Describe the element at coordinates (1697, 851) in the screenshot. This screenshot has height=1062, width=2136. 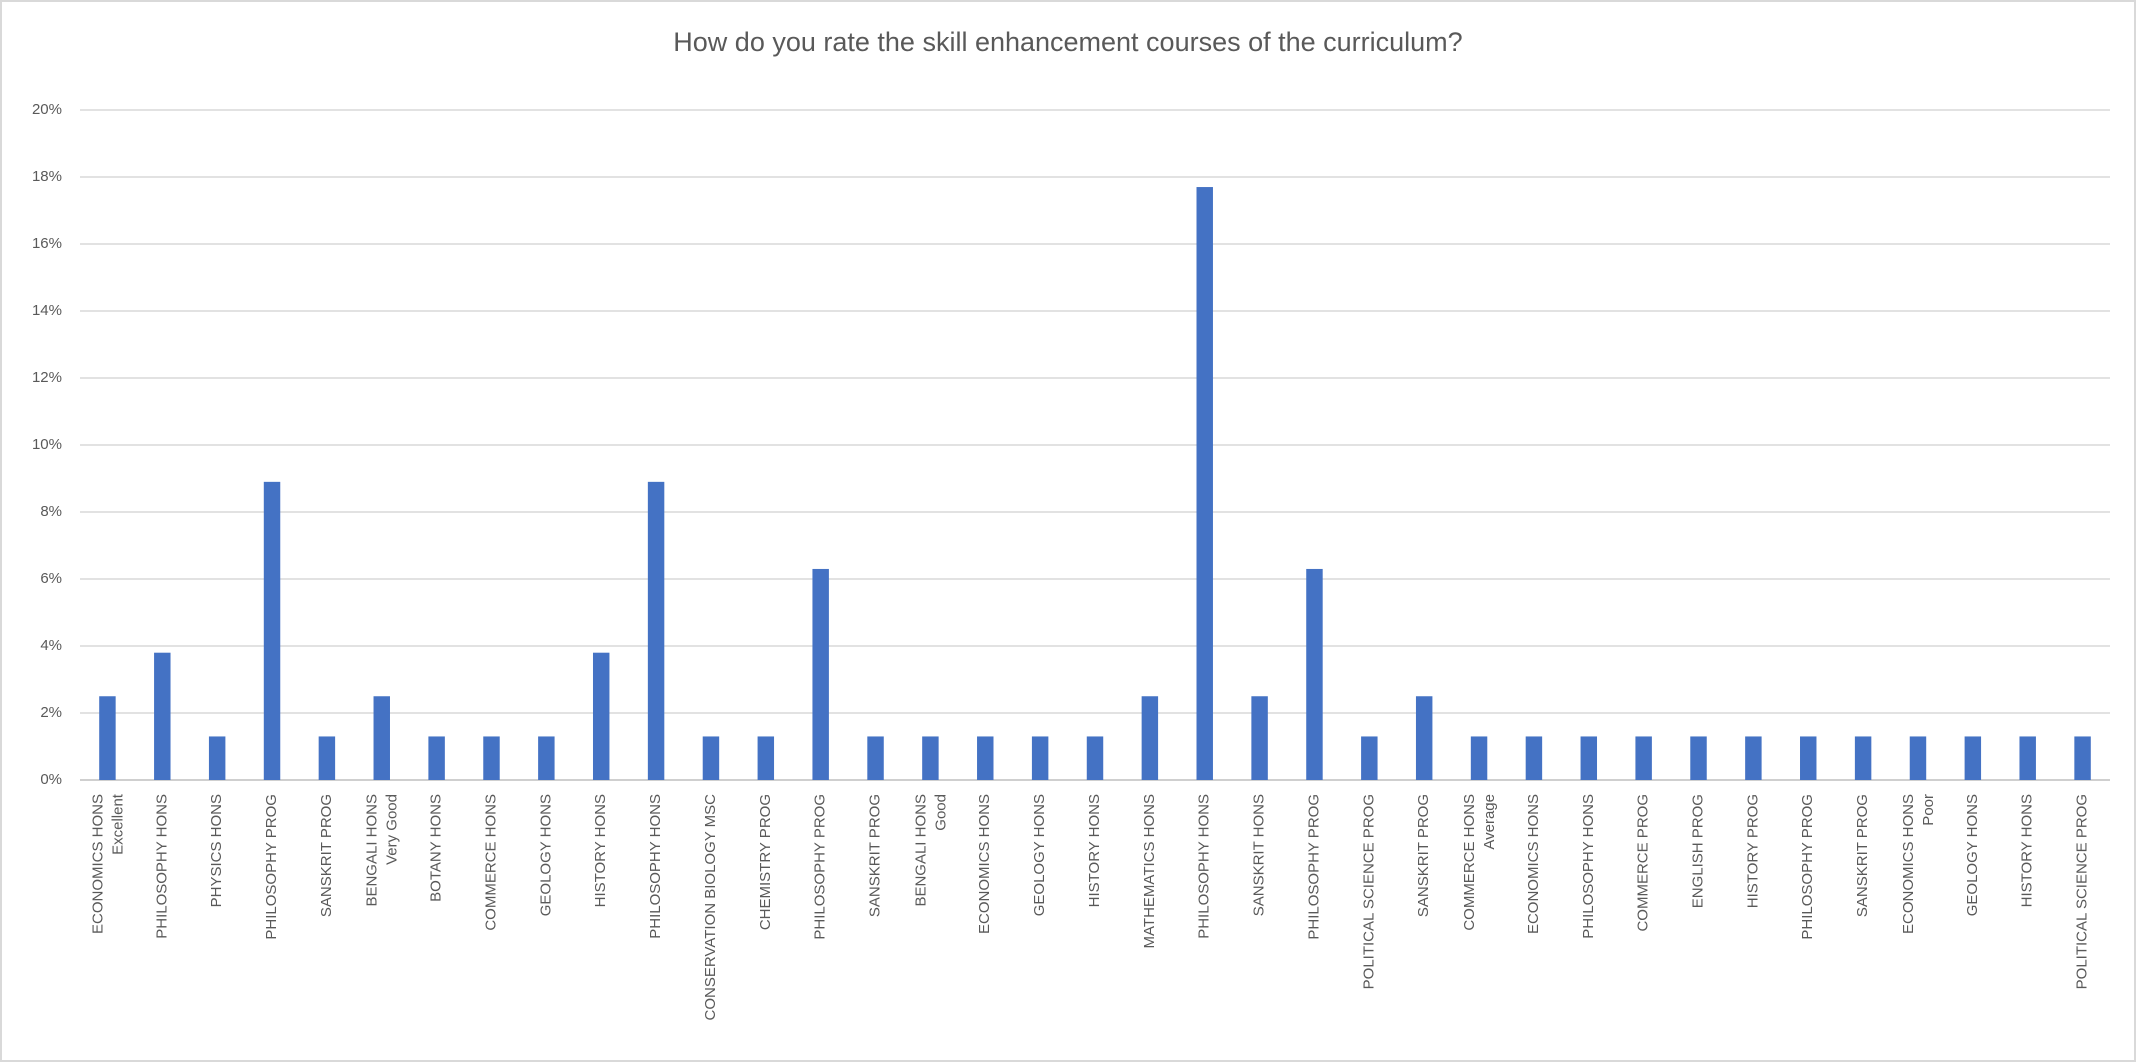
I see `x-tick-label: ENGLISH PROG` at that location.